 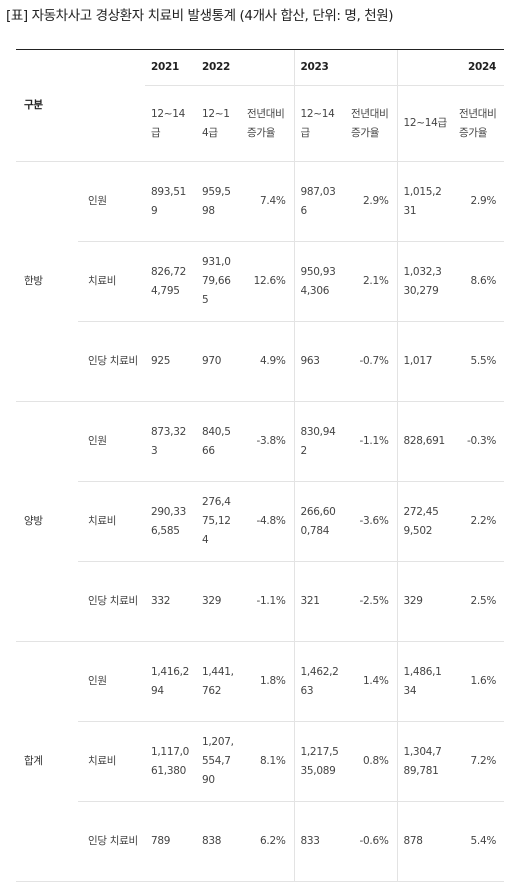 I want to click on change-2024-cell: 2.5%, so click(x=479, y=601).